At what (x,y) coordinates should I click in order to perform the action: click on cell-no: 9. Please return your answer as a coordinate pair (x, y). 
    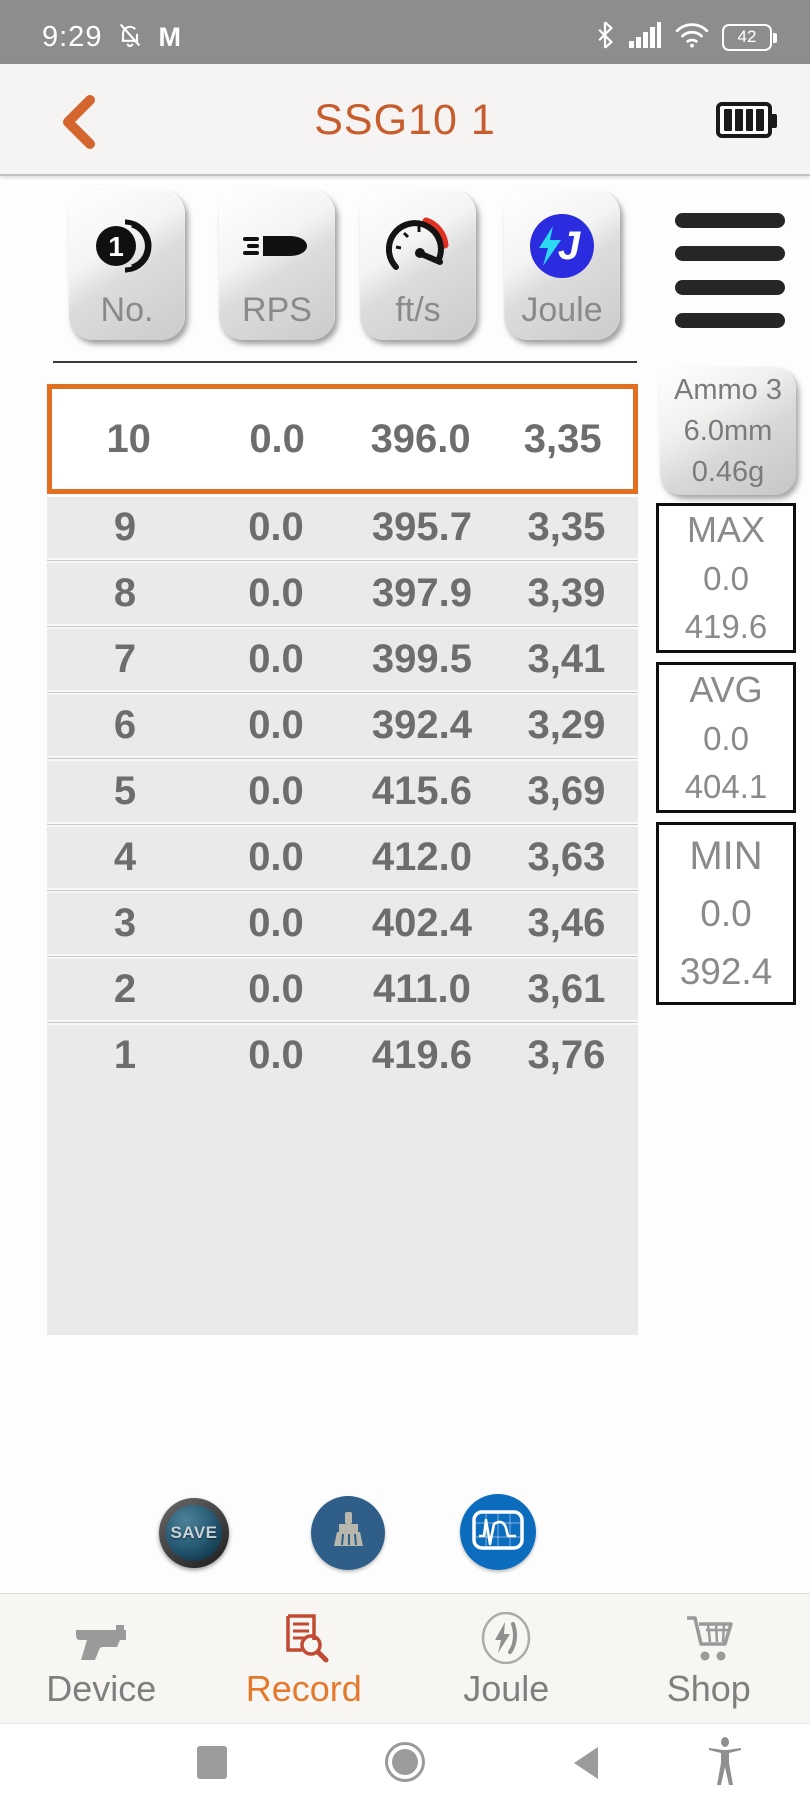
    Looking at the image, I should click on (125, 527).